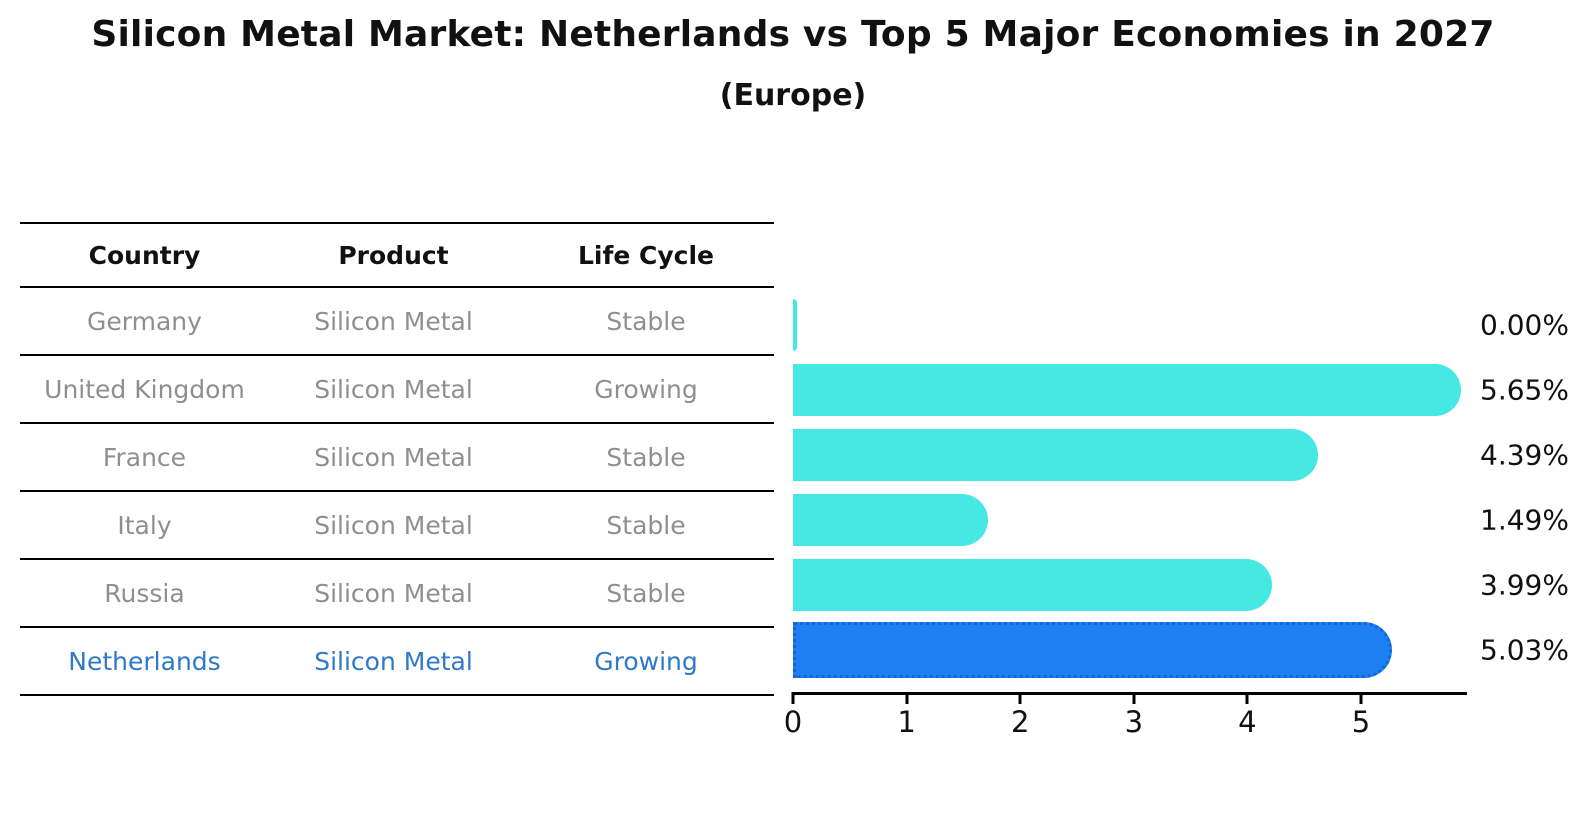 The width and height of the screenshot is (1586, 823). What do you see at coordinates (1093, 650) in the screenshot?
I see `bar-netherlands` at bounding box center [1093, 650].